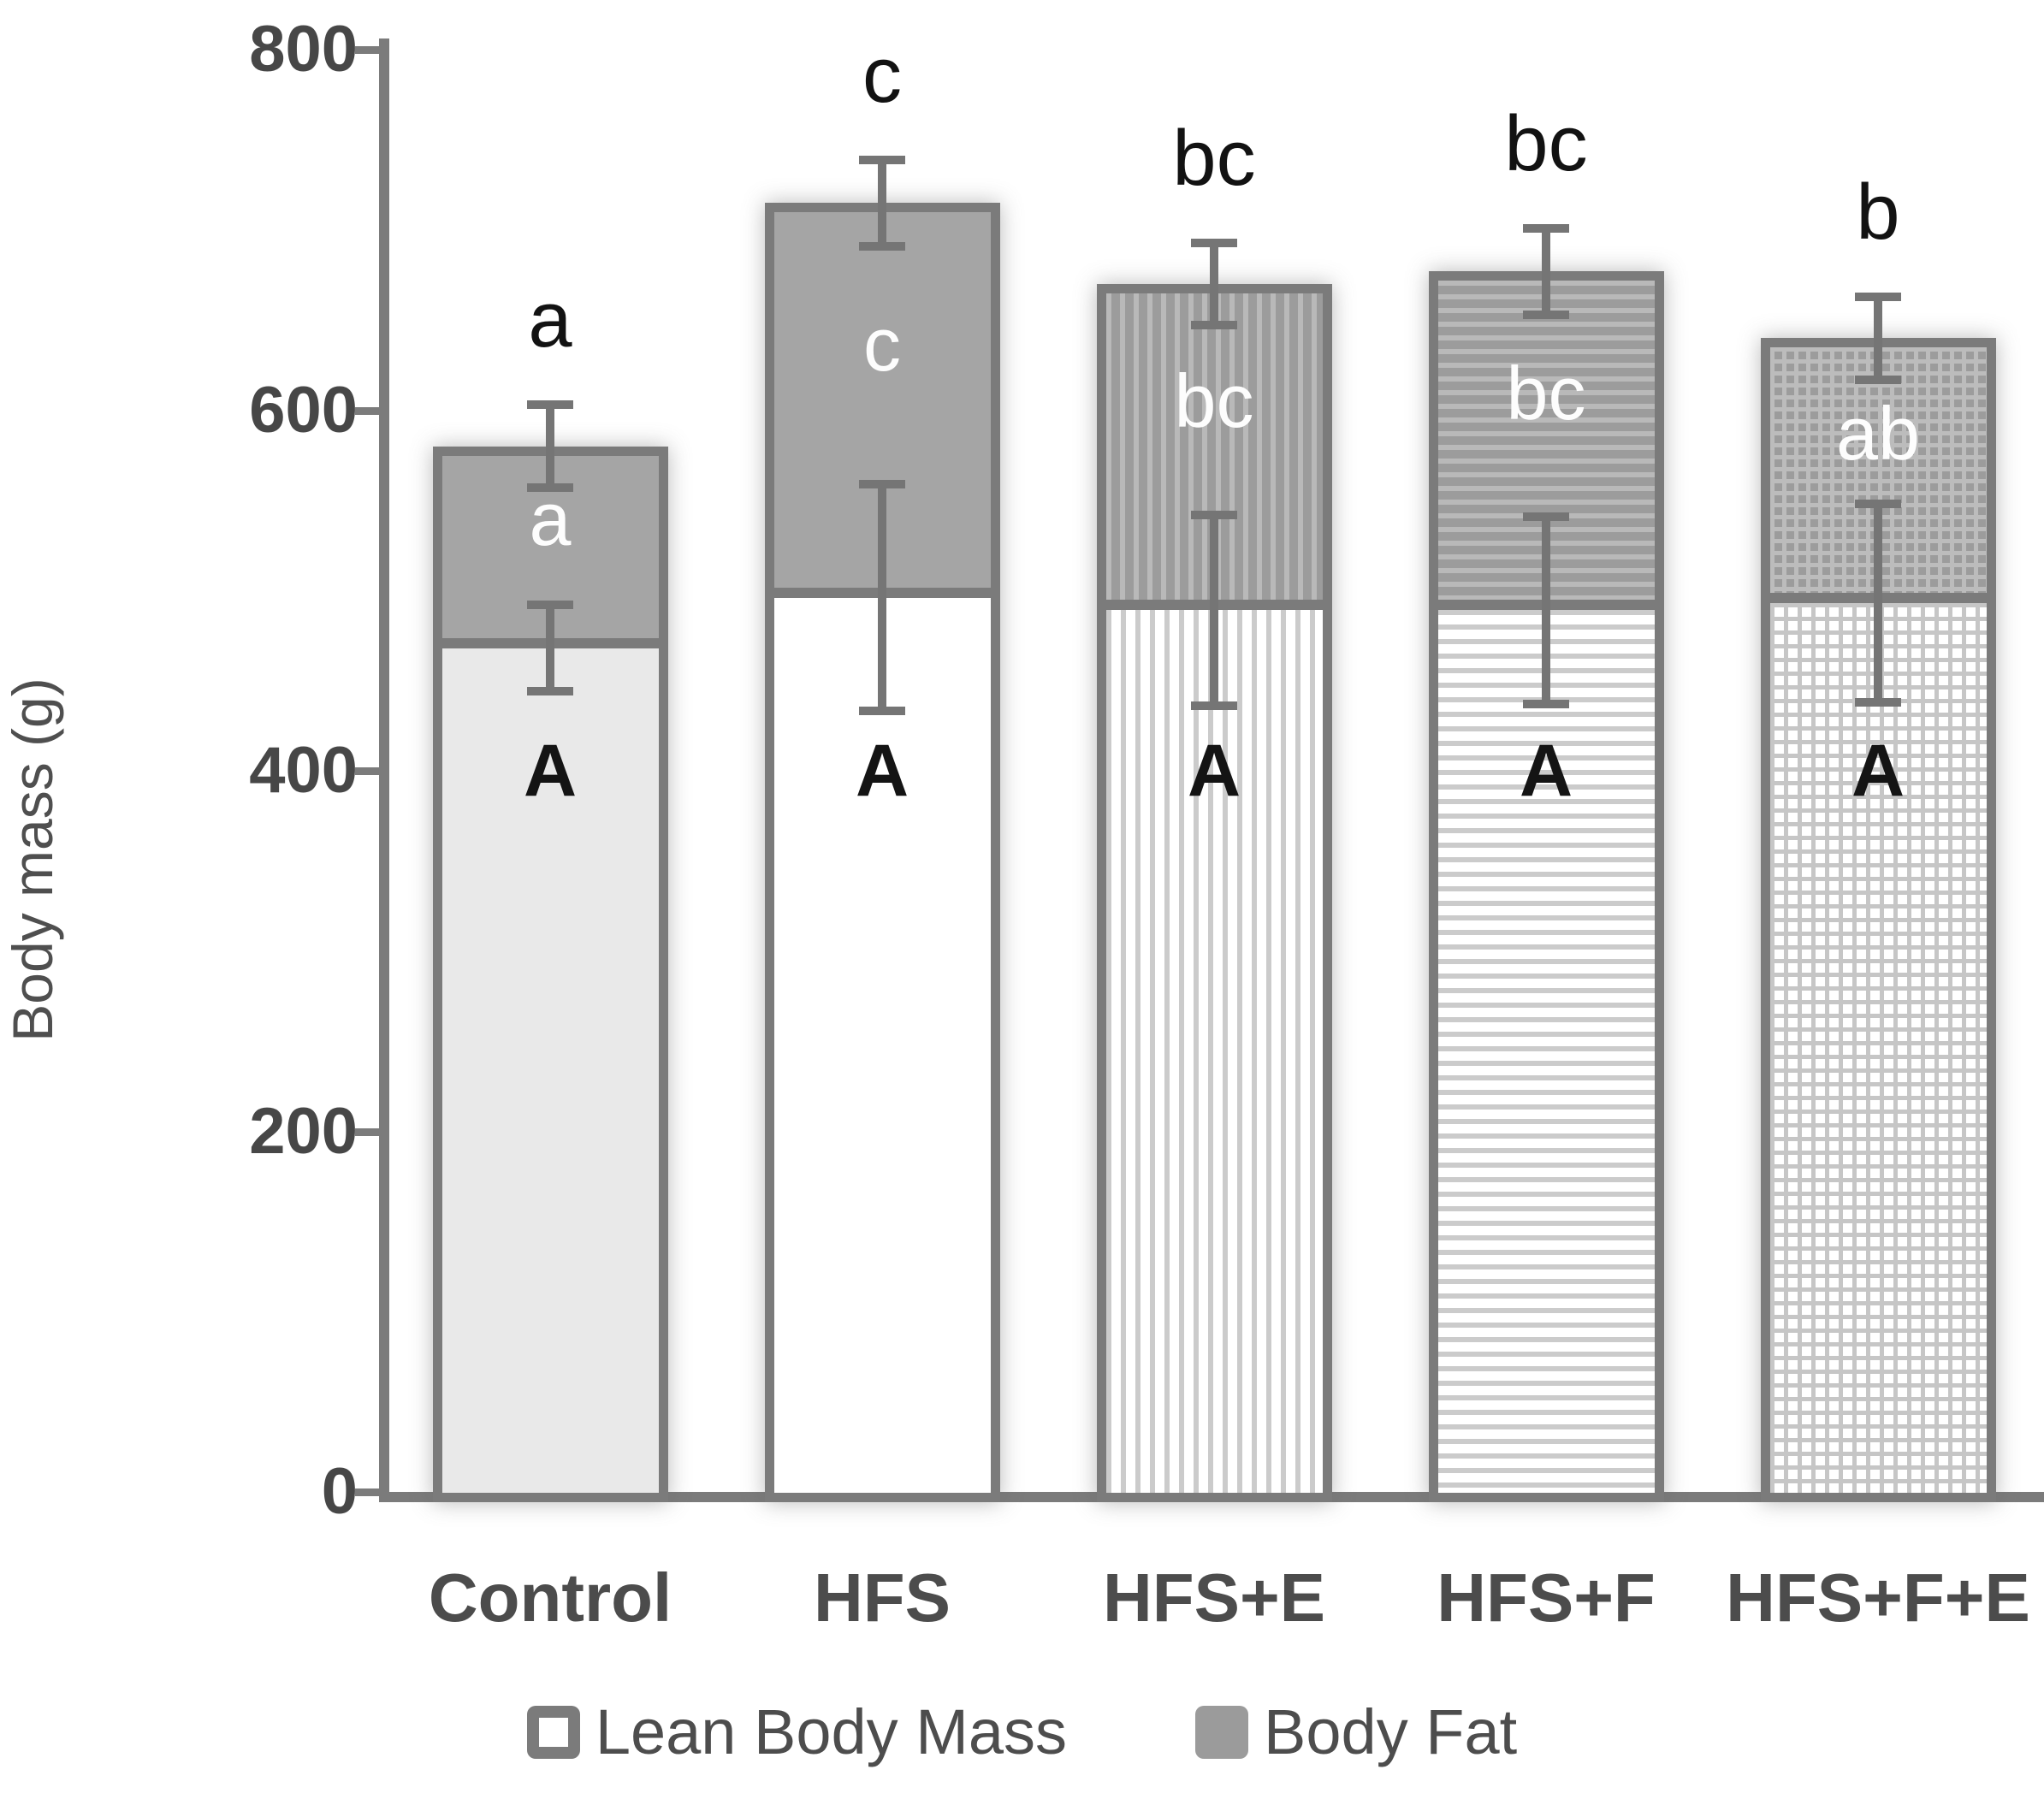 Image resolution: width=2044 pixels, height=1811 pixels. What do you see at coordinates (32, 860) in the screenshot?
I see `y-axis-title: Body mass (g)` at bounding box center [32, 860].